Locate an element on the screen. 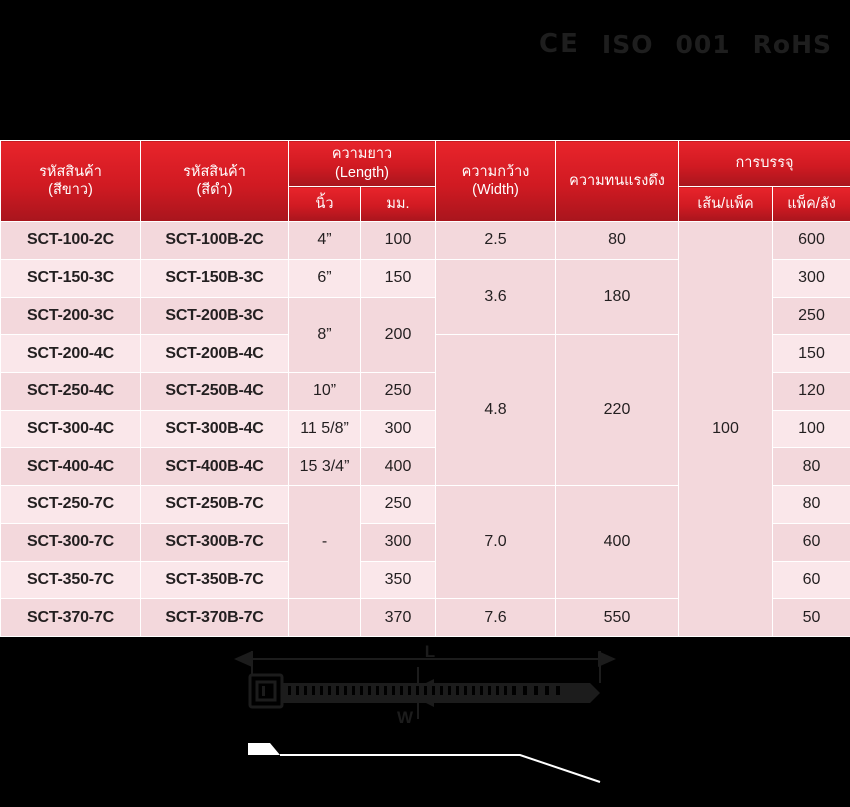 This screenshot has height=807, width=850. cell-width: 7.0 is located at coordinates (496, 542).